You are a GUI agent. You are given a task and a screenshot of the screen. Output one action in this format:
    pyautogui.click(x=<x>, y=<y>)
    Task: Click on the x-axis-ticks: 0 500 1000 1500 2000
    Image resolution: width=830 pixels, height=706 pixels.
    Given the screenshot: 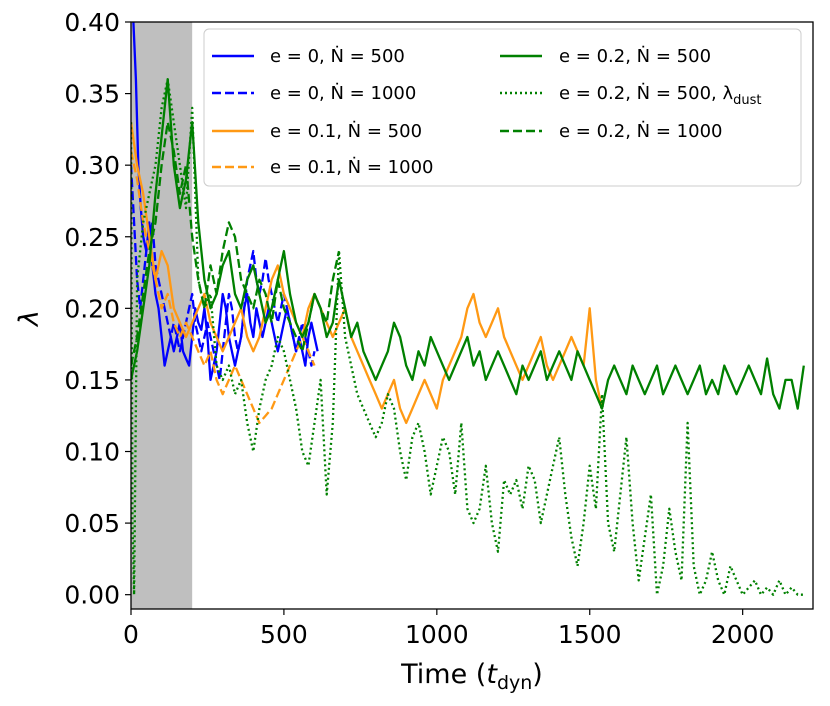 What is the action you would take?
    pyautogui.click(x=448, y=629)
    